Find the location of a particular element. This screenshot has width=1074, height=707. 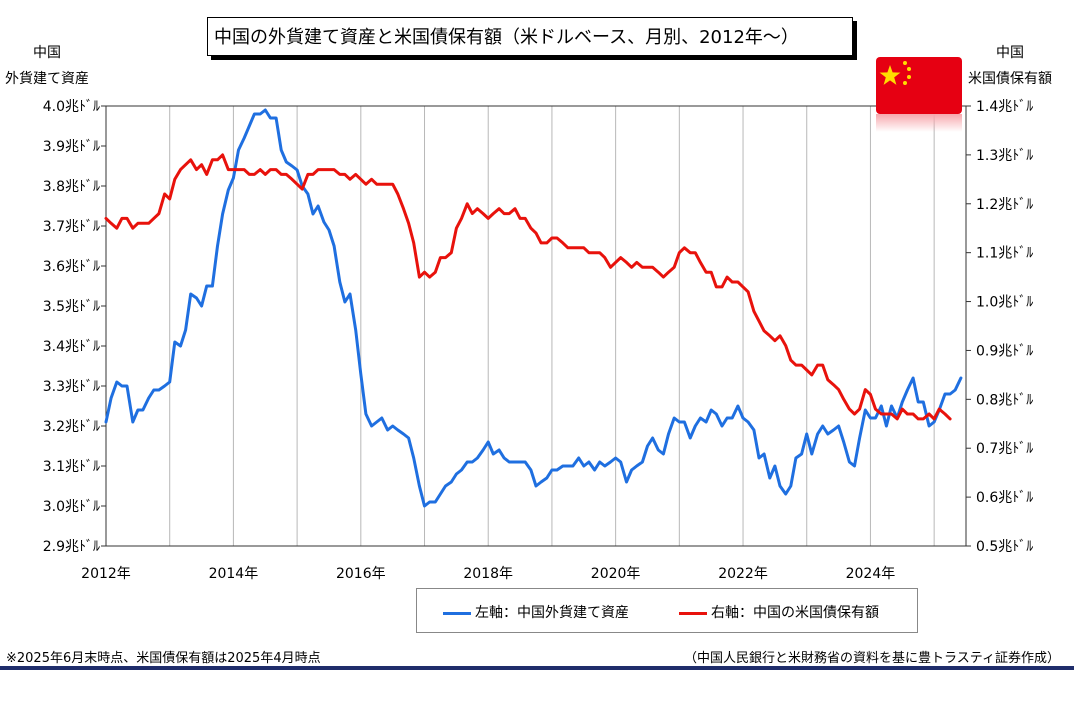

left-axis-tick-label: 3.3兆ﾄﾞﾙ is located at coordinates (71, 387).